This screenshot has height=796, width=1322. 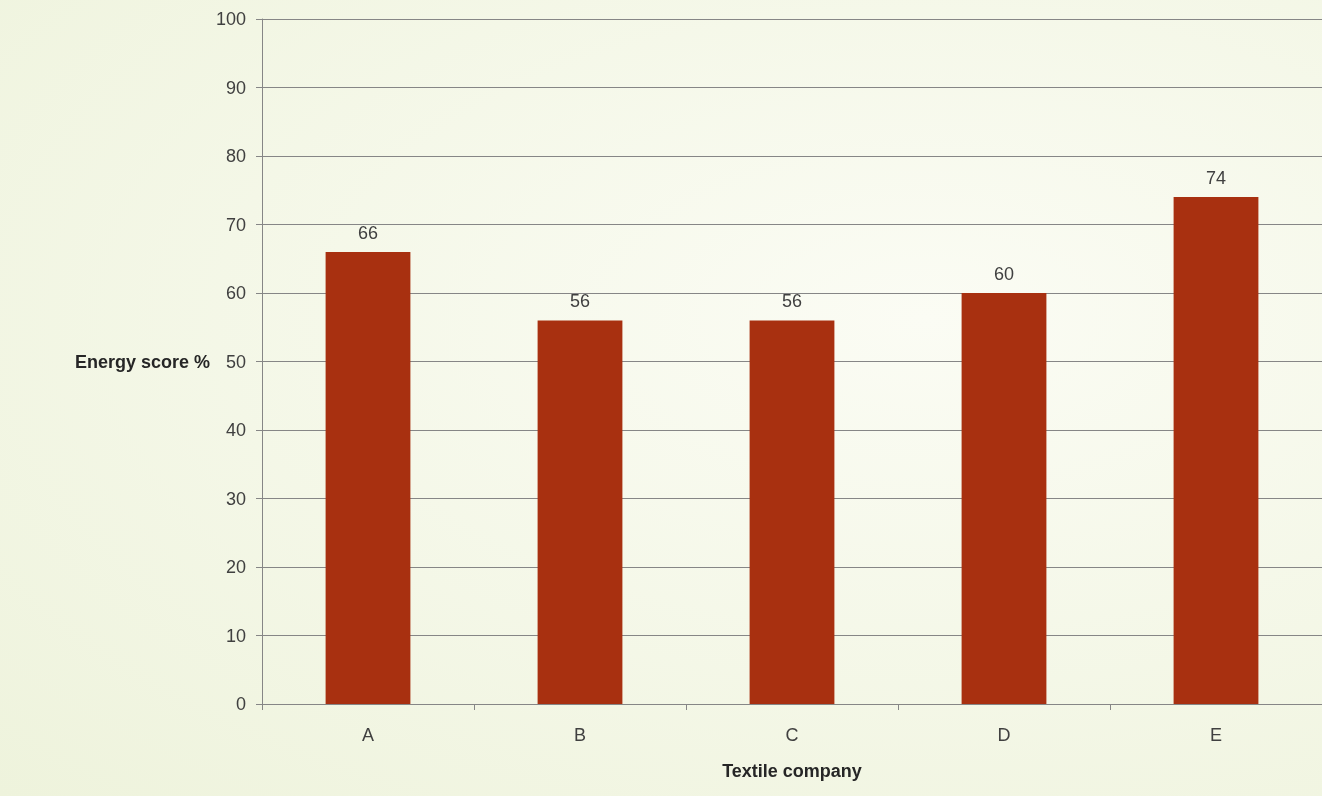 I want to click on data-label: 74, so click(x=1216, y=178).